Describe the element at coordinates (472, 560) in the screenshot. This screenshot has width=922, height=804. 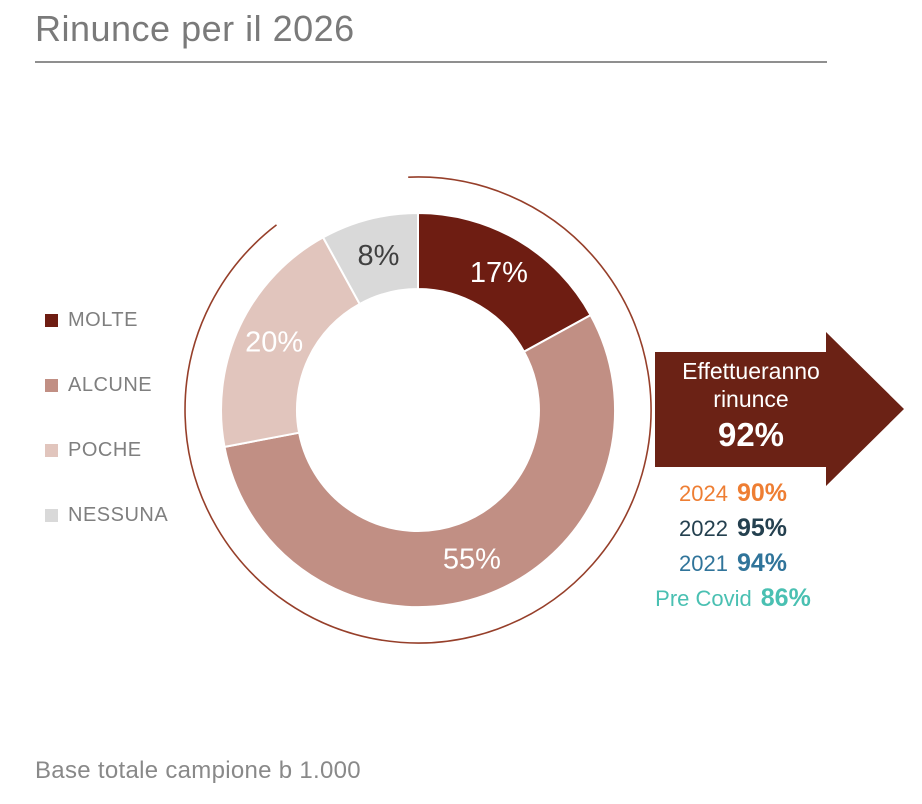
I see `segment-value-label-alcune: 55%` at that location.